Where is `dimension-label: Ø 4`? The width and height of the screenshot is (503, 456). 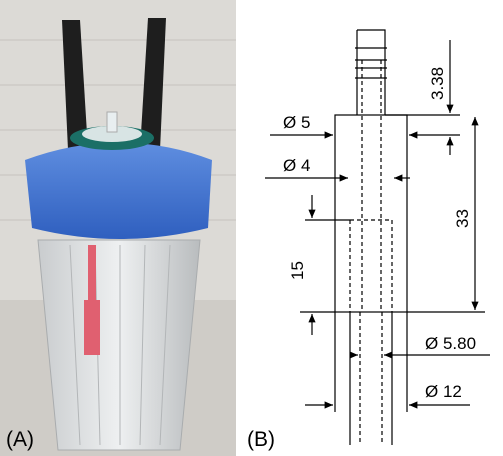
dimension-label: Ø 4 is located at coordinates (296, 165).